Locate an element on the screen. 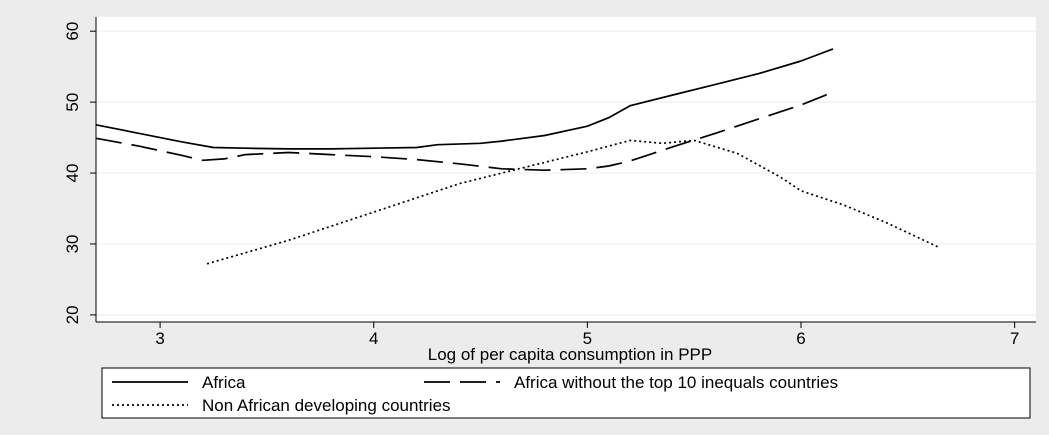  y-tick-label: 20 is located at coordinates (72, 314).